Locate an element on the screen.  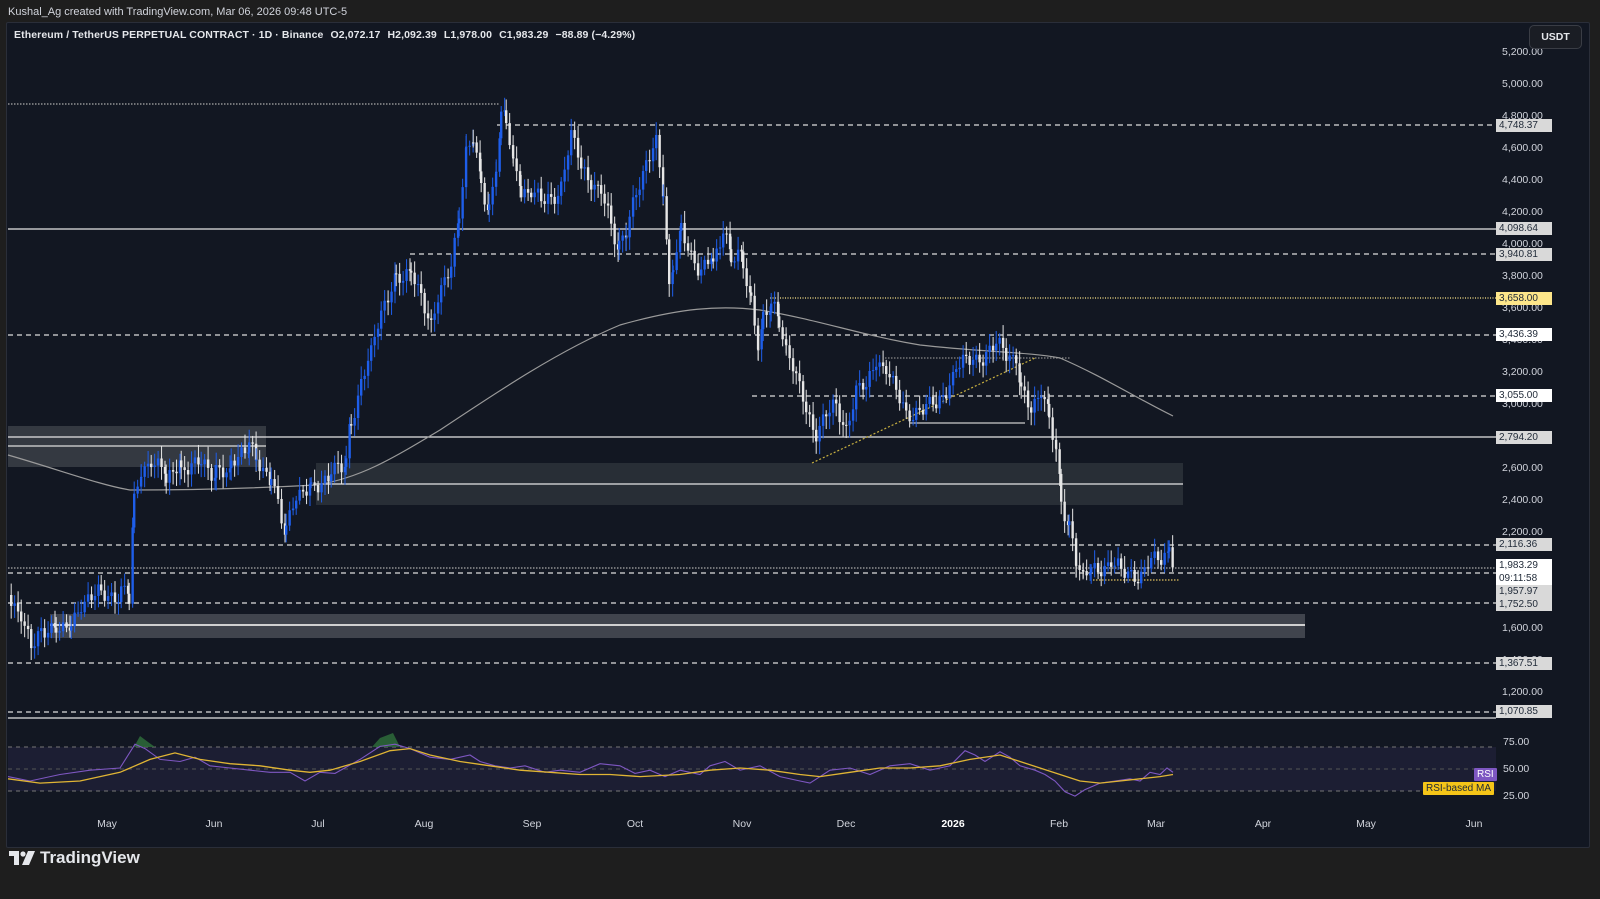
price-level-tag: 09:11:58 is located at coordinates (1524, 578).